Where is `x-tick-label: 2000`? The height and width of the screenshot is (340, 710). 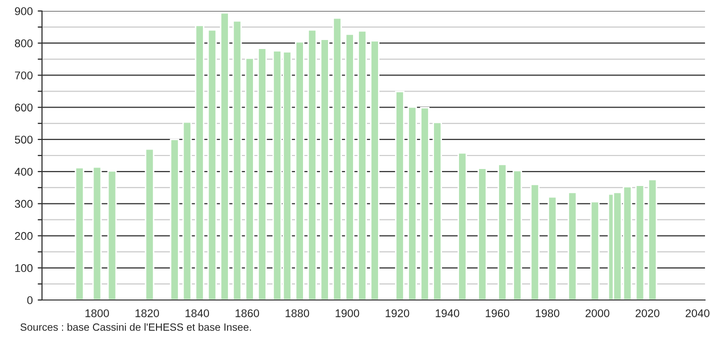
x-tick-label: 2000 is located at coordinates (598, 313).